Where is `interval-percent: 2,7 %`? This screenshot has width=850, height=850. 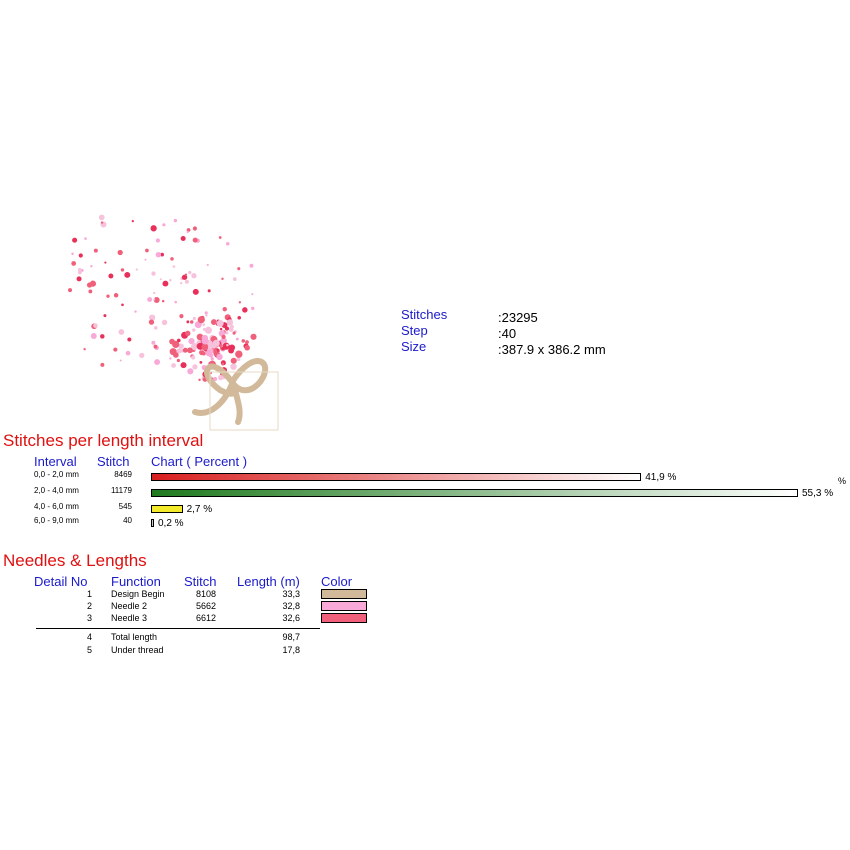 interval-percent: 2,7 % is located at coordinates (199, 509).